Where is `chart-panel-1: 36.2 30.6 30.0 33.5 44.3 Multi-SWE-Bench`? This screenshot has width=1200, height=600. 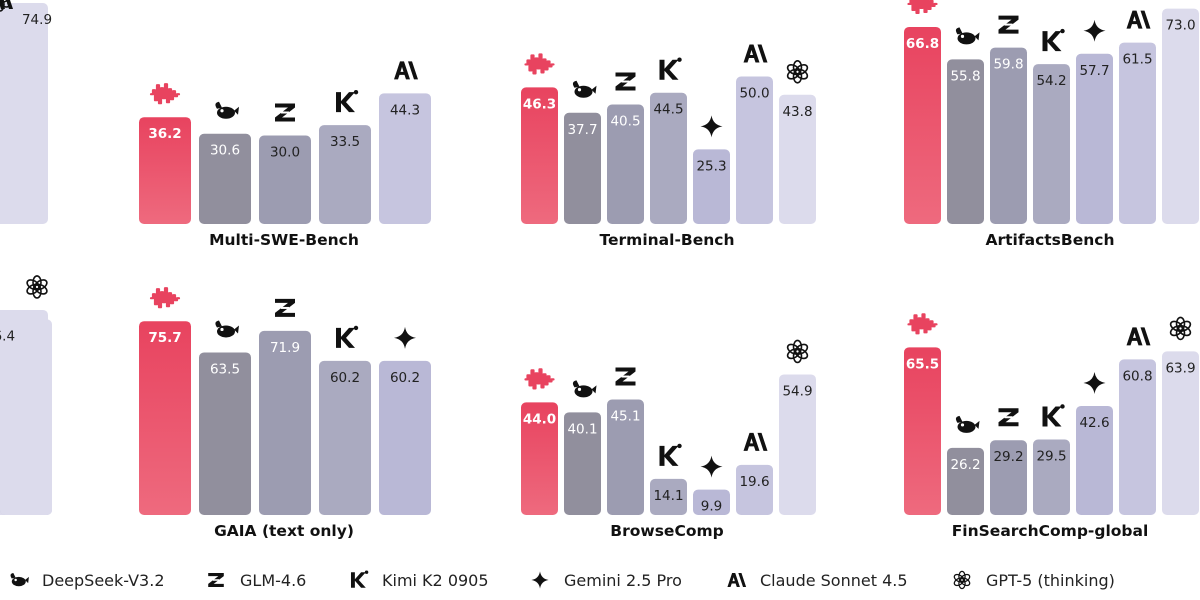 chart-panel-1: 36.2 30.6 30.0 33.5 44.3 Multi-SWE-Bench is located at coordinates (285, 155).